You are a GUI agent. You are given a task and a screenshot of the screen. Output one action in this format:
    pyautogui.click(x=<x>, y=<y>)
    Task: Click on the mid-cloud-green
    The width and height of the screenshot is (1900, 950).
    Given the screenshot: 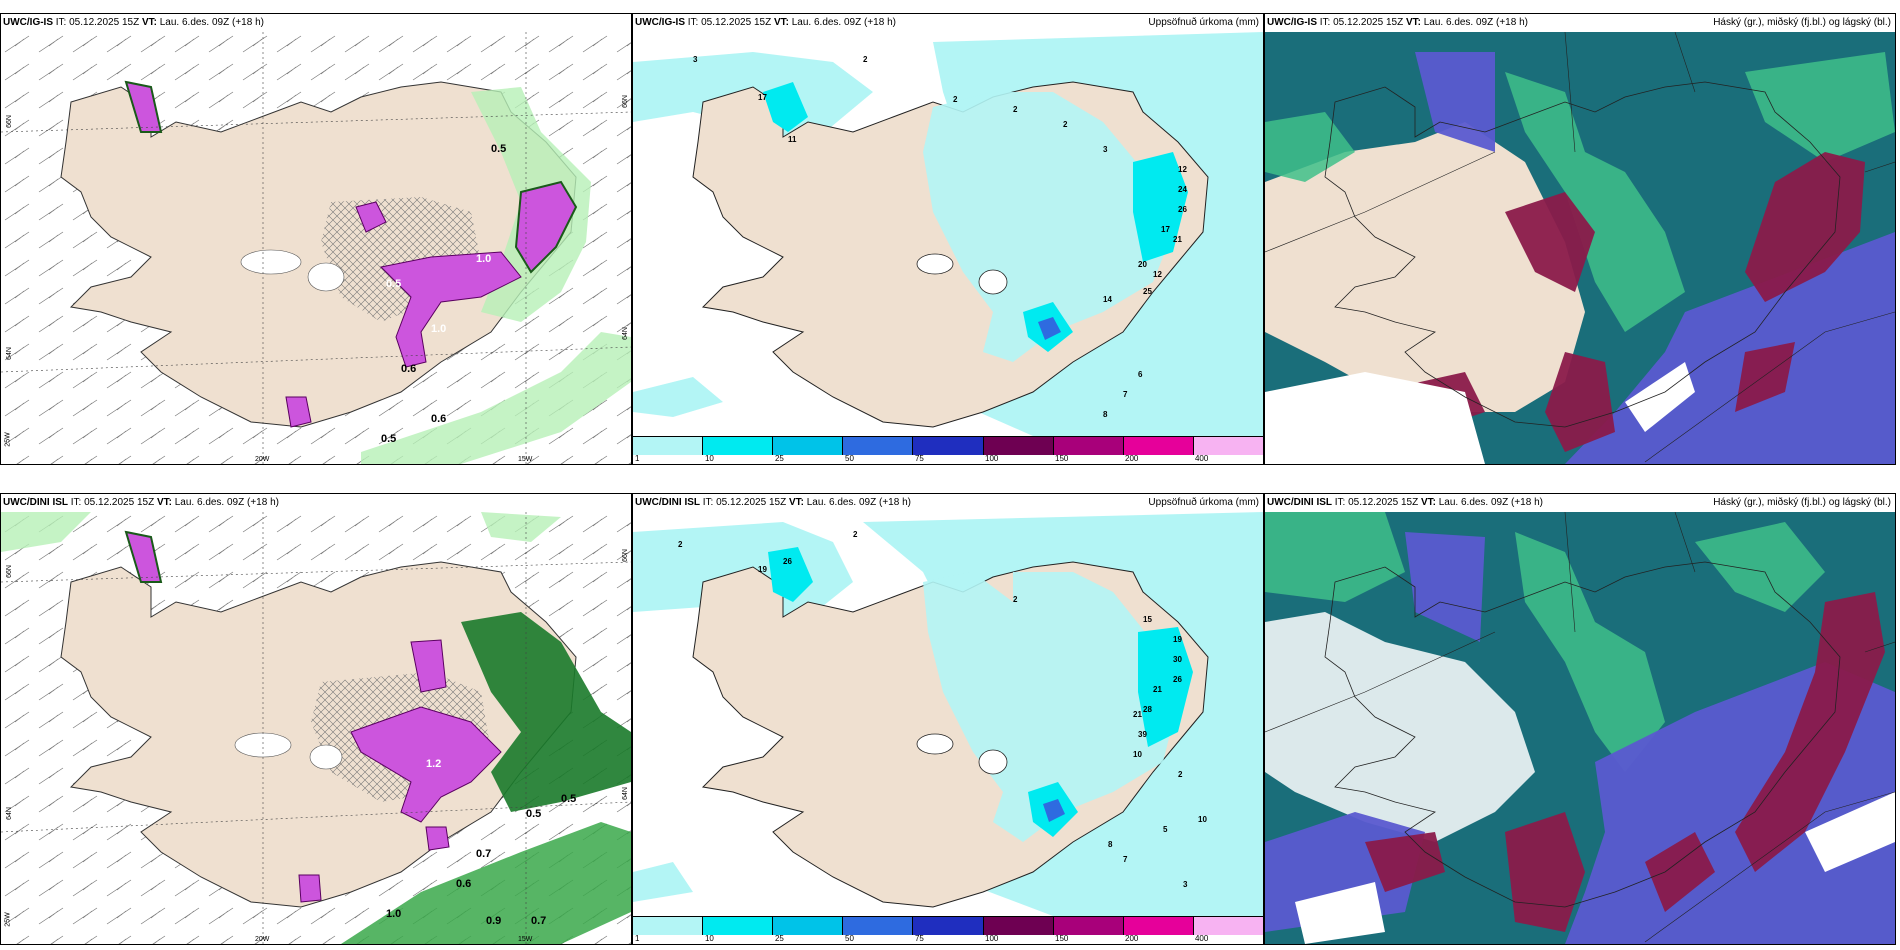 What is the action you would take?
    pyautogui.click(x=1580, y=192)
    